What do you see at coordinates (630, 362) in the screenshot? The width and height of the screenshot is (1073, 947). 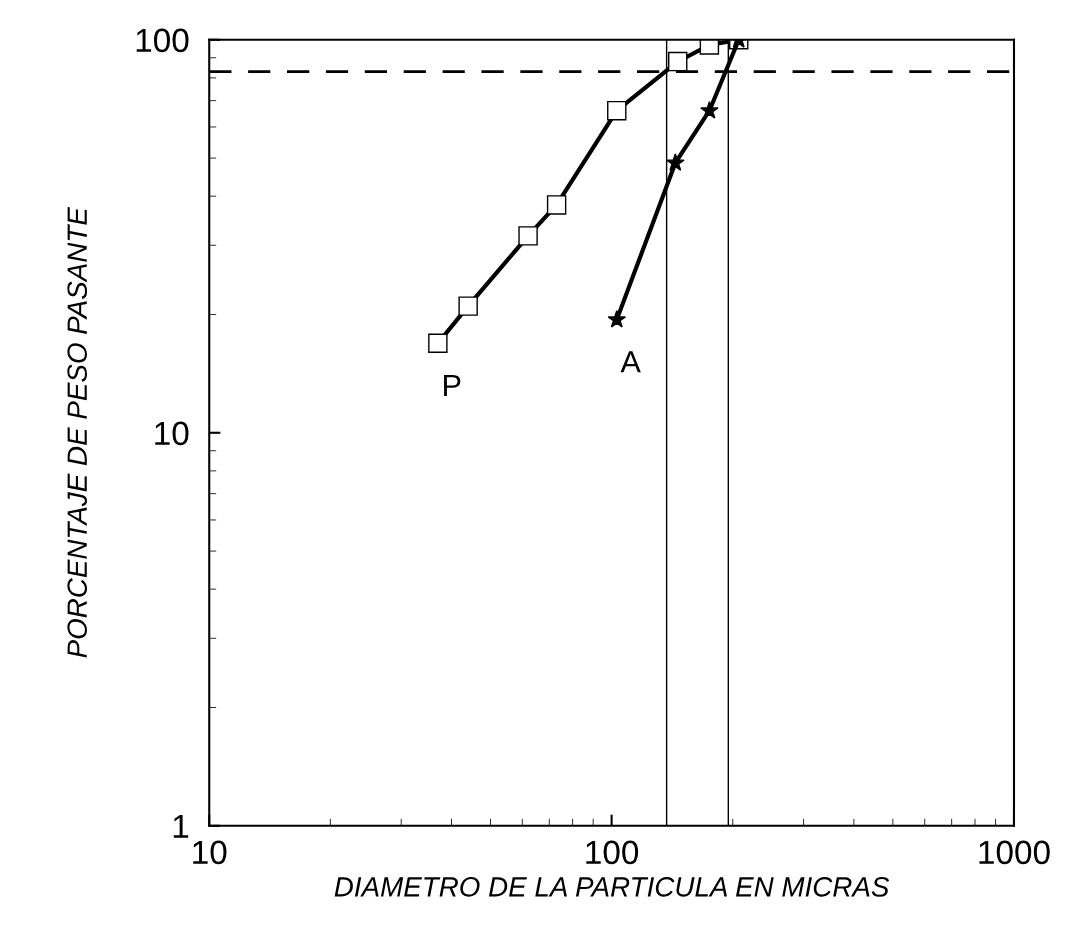 I see `annotation: A` at bounding box center [630, 362].